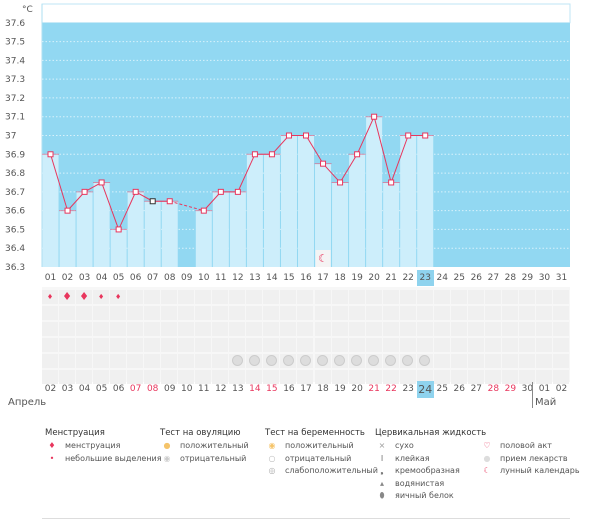 This screenshot has width=600, height=522. What do you see at coordinates (255, 389) in the screenshot?
I see `calendar-date: 14` at bounding box center [255, 389].